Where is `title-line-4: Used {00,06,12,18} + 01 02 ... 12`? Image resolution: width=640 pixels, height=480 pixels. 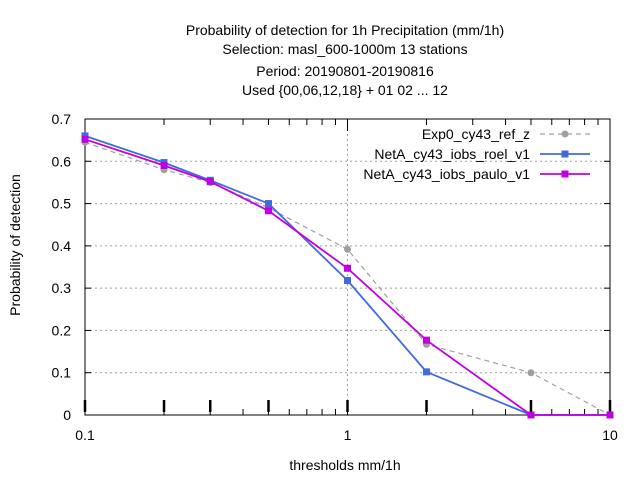
title-line-4: Used {00,06,12,18} + 01 02 ... 12 is located at coordinates (345, 90).